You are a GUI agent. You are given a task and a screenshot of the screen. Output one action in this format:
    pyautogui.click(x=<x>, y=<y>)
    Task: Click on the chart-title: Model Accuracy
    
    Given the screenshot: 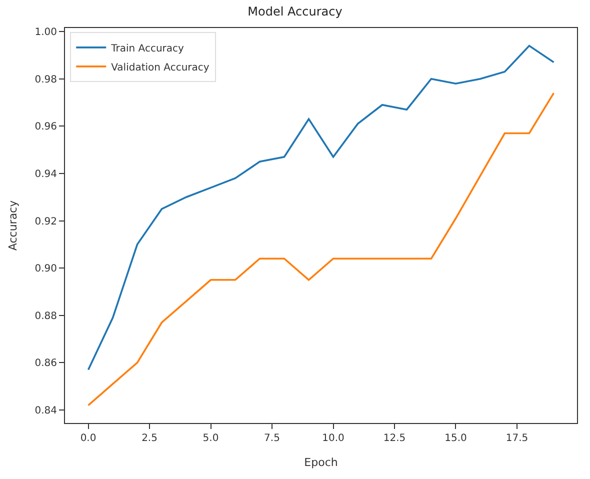 What is the action you would take?
    pyautogui.click(x=295, y=11)
    